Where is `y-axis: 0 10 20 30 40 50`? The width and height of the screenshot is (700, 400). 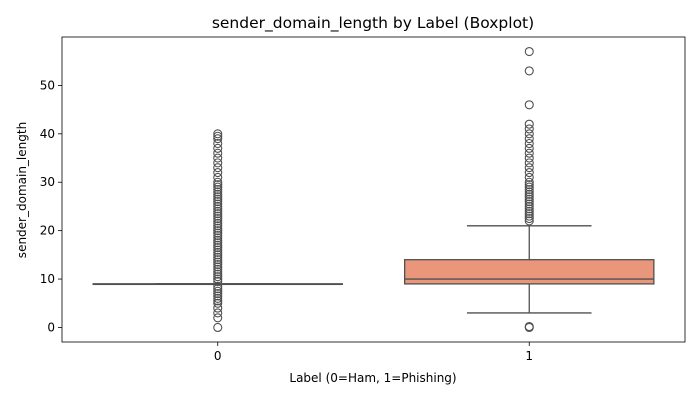
y-axis: 0 10 20 30 40 50 is located at coordinates (51, 206).